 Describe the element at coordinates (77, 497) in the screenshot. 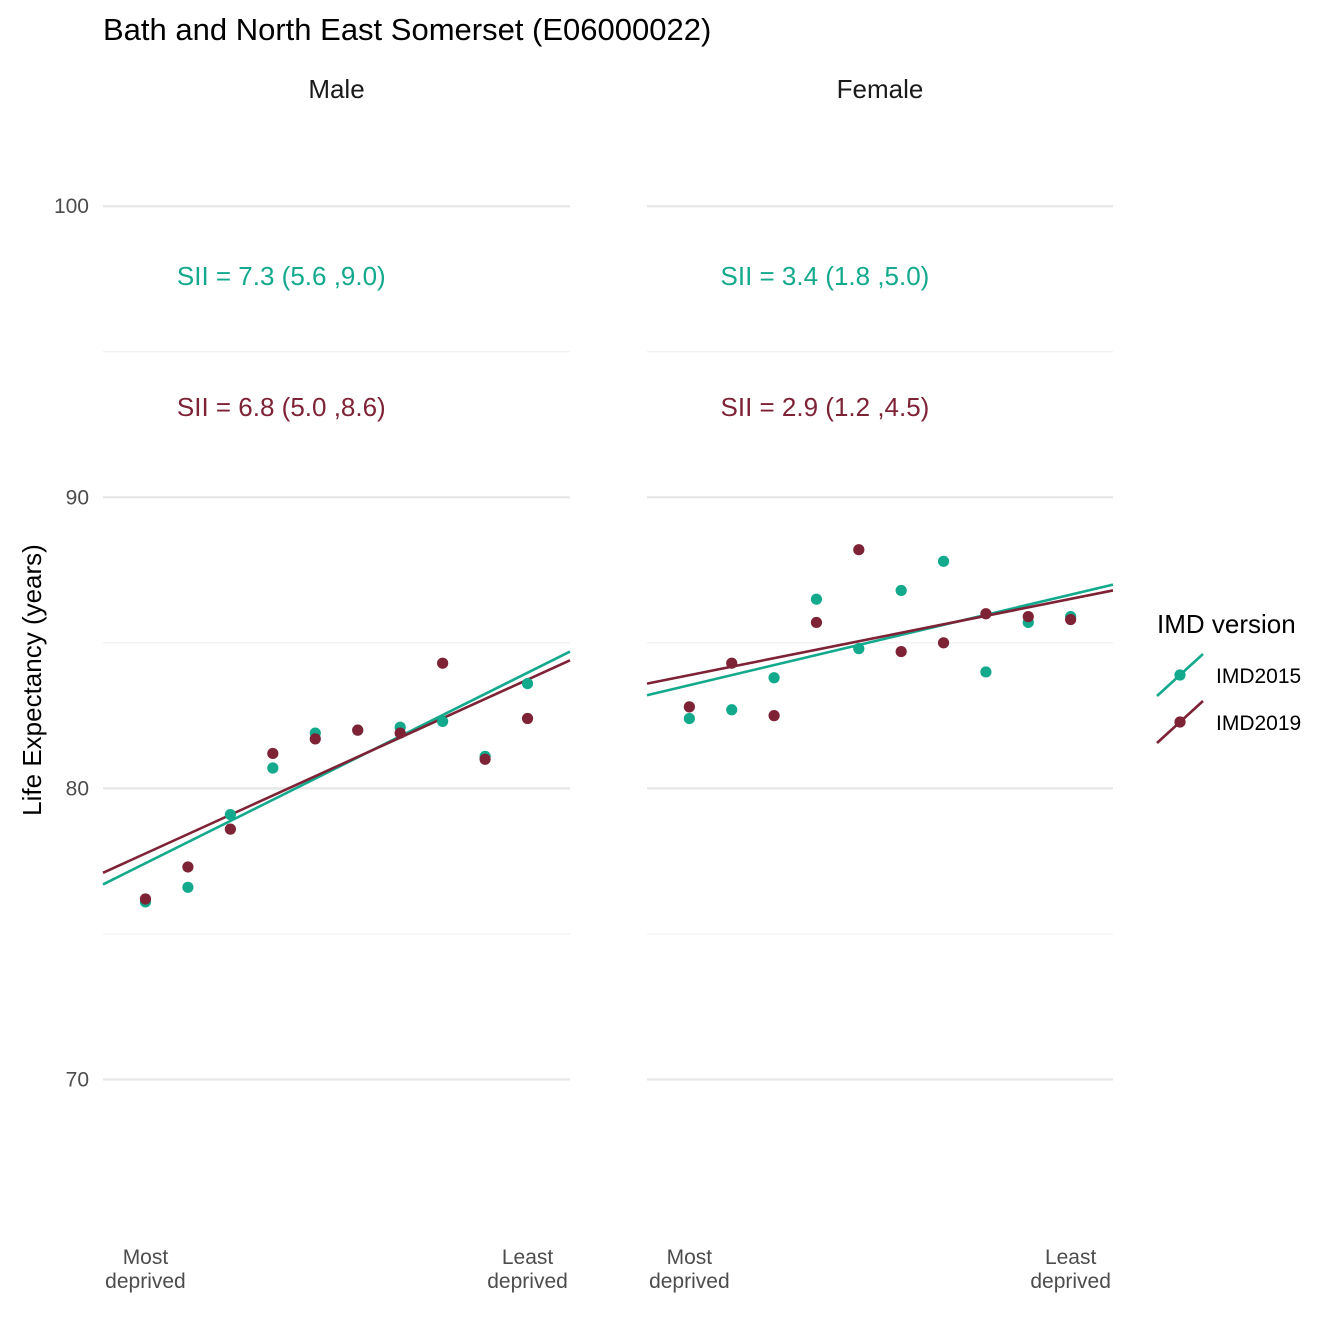

I see `y-tick-label: 90` at that location.